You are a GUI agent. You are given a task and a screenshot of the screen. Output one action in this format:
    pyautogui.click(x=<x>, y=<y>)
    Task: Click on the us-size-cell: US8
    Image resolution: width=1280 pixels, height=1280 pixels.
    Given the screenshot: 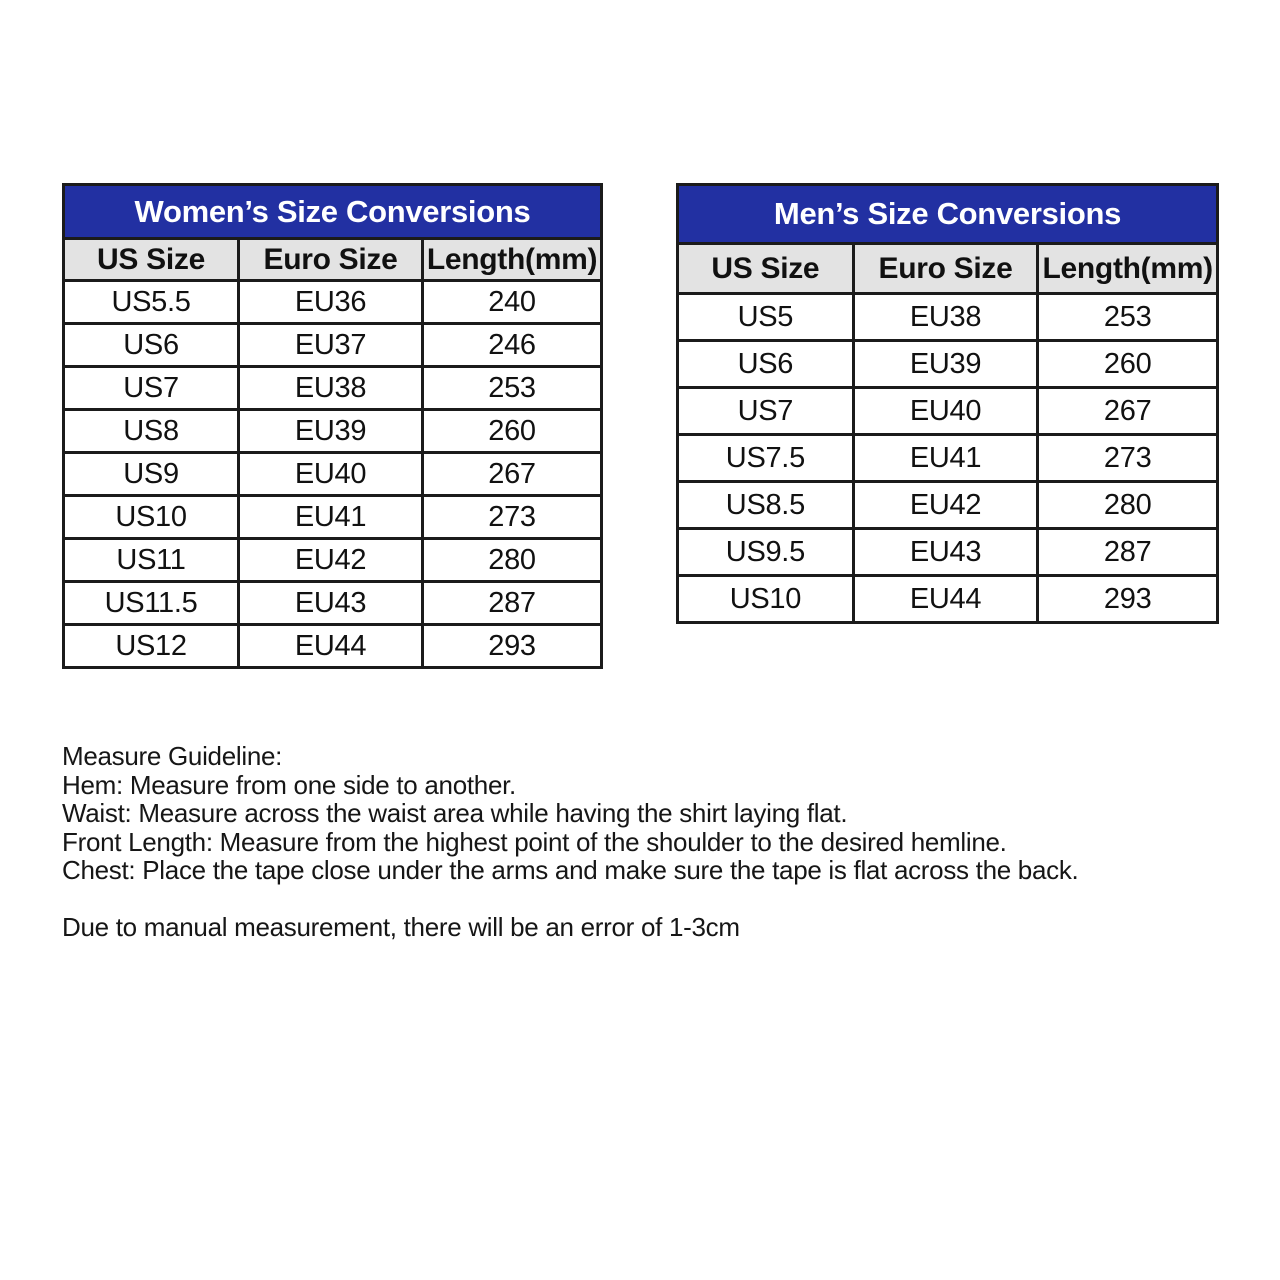 What is the action you would take?
    pyautogui.click(x=151, y=431)
    